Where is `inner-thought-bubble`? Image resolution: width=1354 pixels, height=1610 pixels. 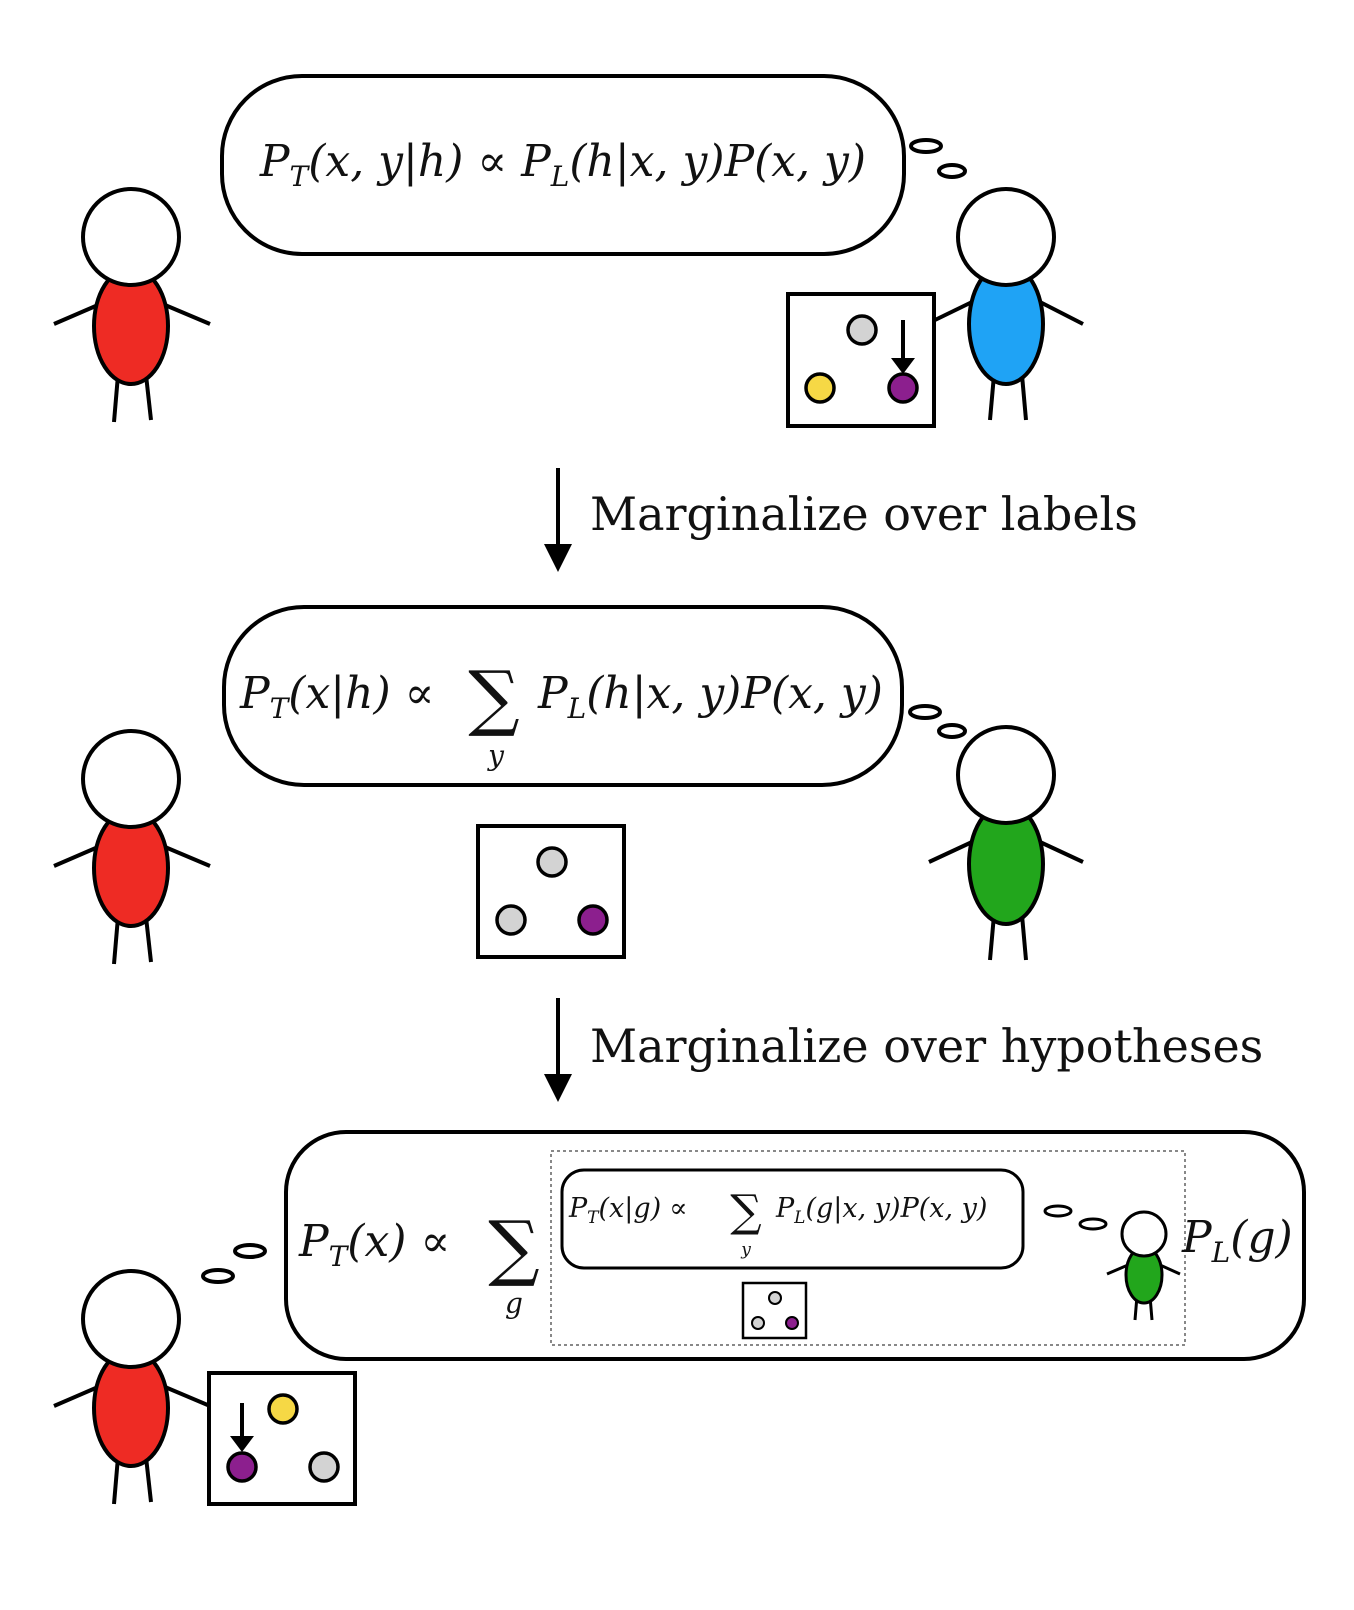 inner-thought-bubble is located at coordinates (792, 1219).